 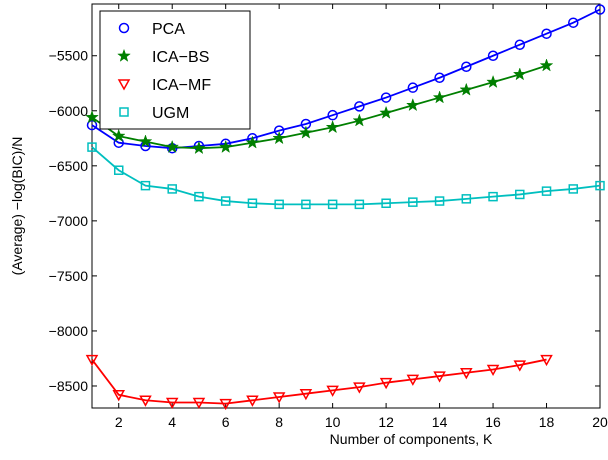 What do you see at coordinates (170, 113) in the screenshot?
I see `legend-label: UGM` at bounding box center [170, 113].